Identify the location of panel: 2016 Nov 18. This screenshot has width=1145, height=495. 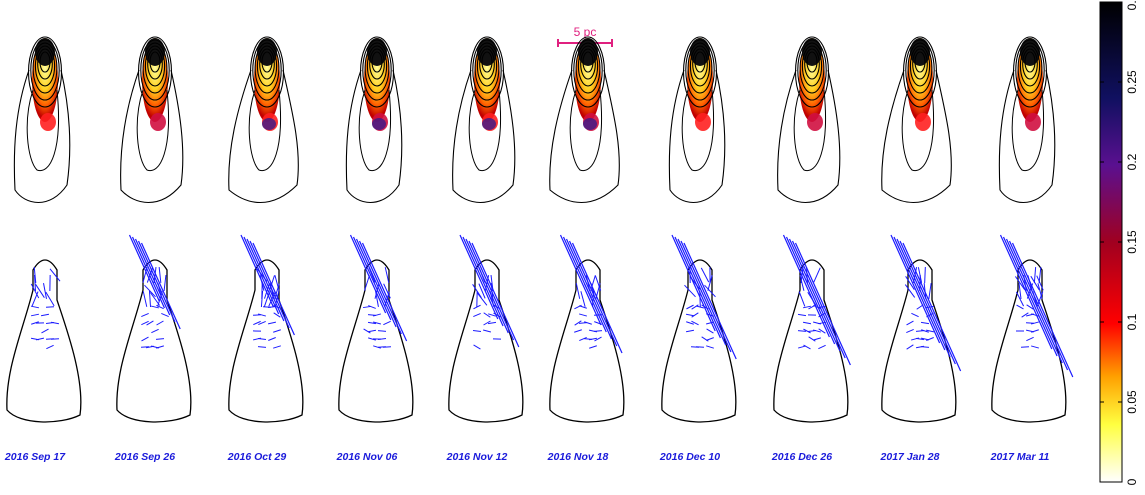
(586, 249).